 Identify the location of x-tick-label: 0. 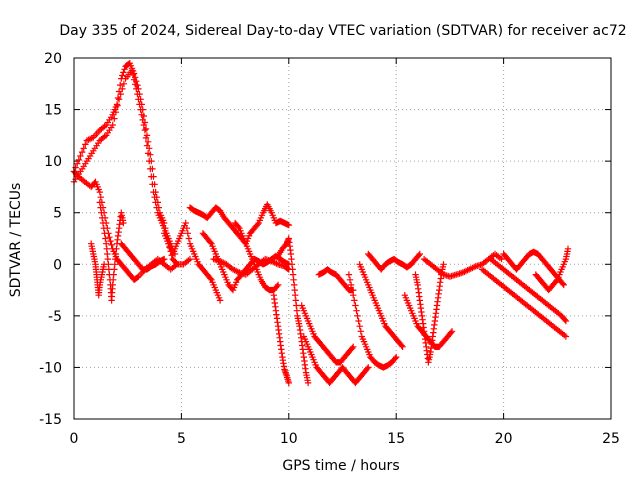
(74, 439).